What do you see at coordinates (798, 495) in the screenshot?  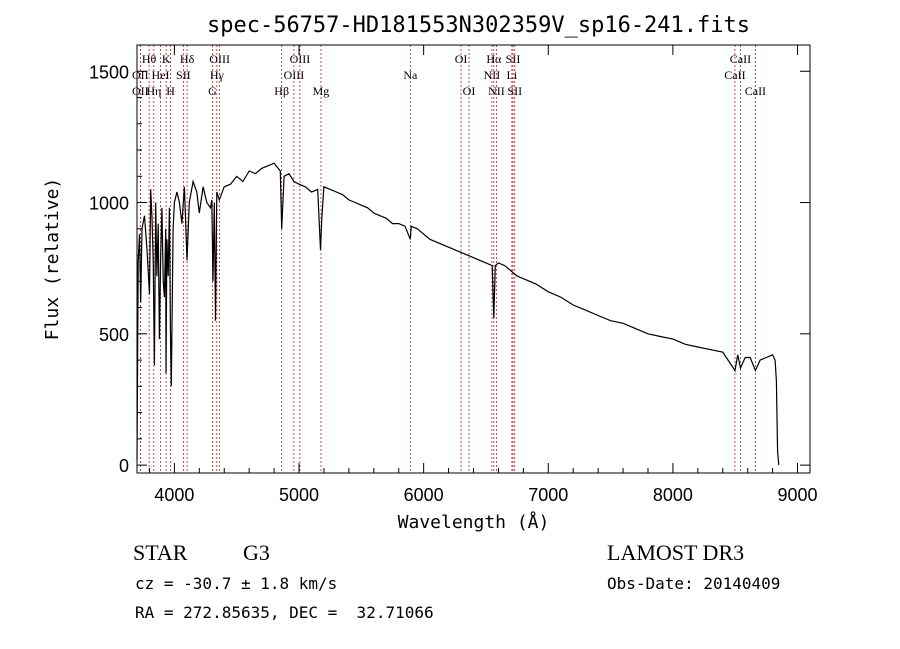 I see `x-tick-label-5: 9000` at bounding box center [798, 495].